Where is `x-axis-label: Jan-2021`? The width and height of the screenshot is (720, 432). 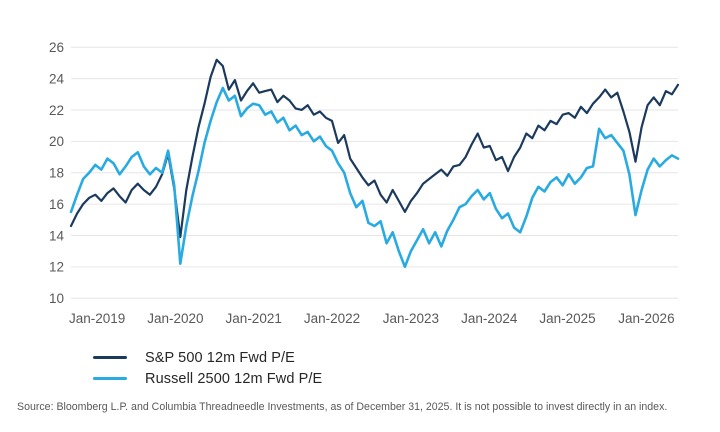
x-axis-label: Jan-2021 is located at coordinates (254, 318).